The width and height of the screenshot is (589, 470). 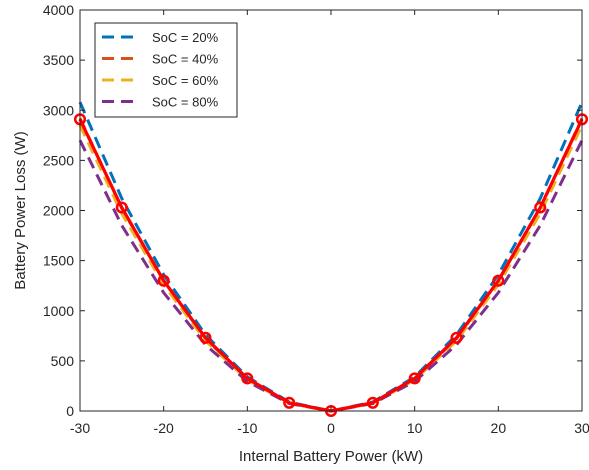 I want to click on y-tick-label: 3000, so click(x=58, y=110).